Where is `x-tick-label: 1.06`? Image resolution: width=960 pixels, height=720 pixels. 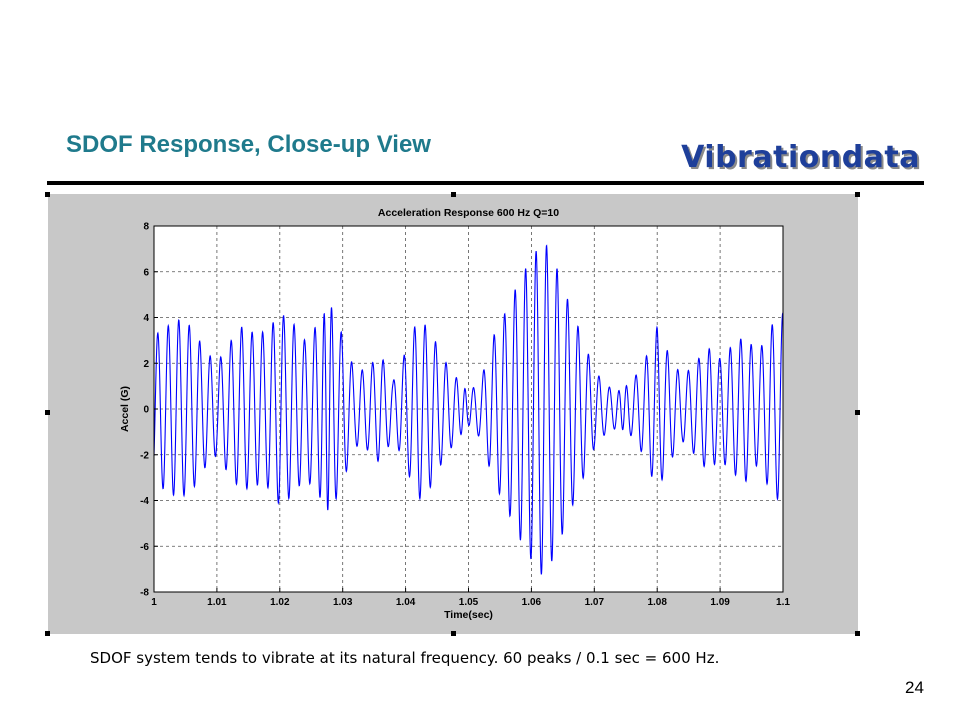
x-tick-label: 1.06 is located at coordinates (532, 602).